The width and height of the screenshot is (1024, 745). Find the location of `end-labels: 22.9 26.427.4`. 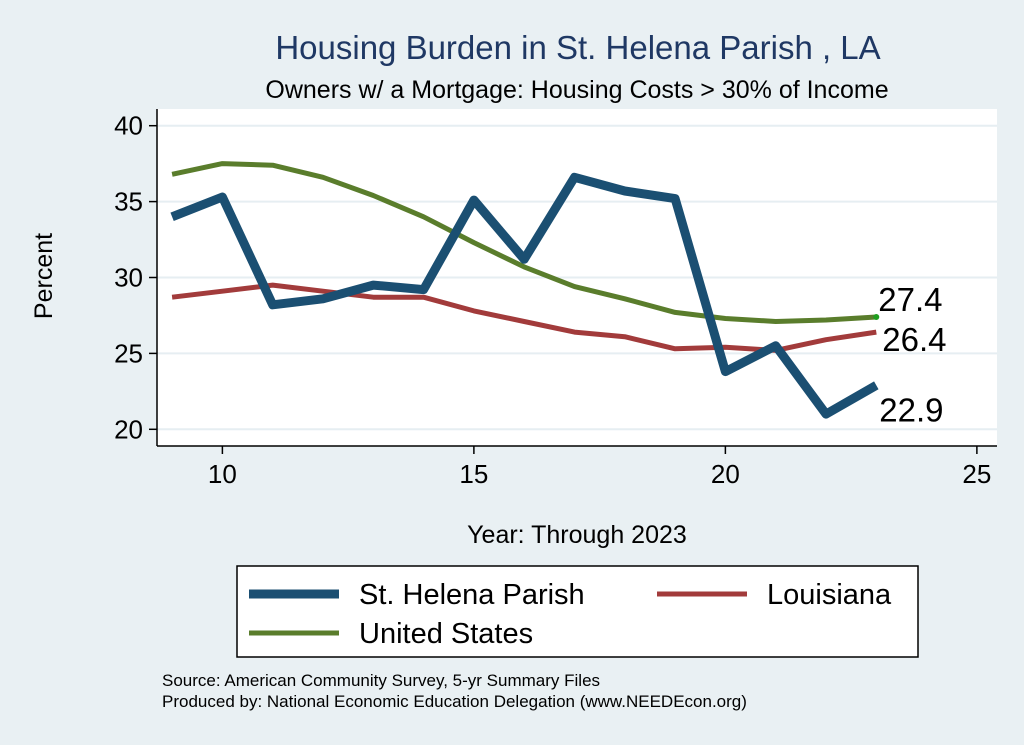

end-labels: 22.9 26.427.4 is located at coordinates (912, 354).